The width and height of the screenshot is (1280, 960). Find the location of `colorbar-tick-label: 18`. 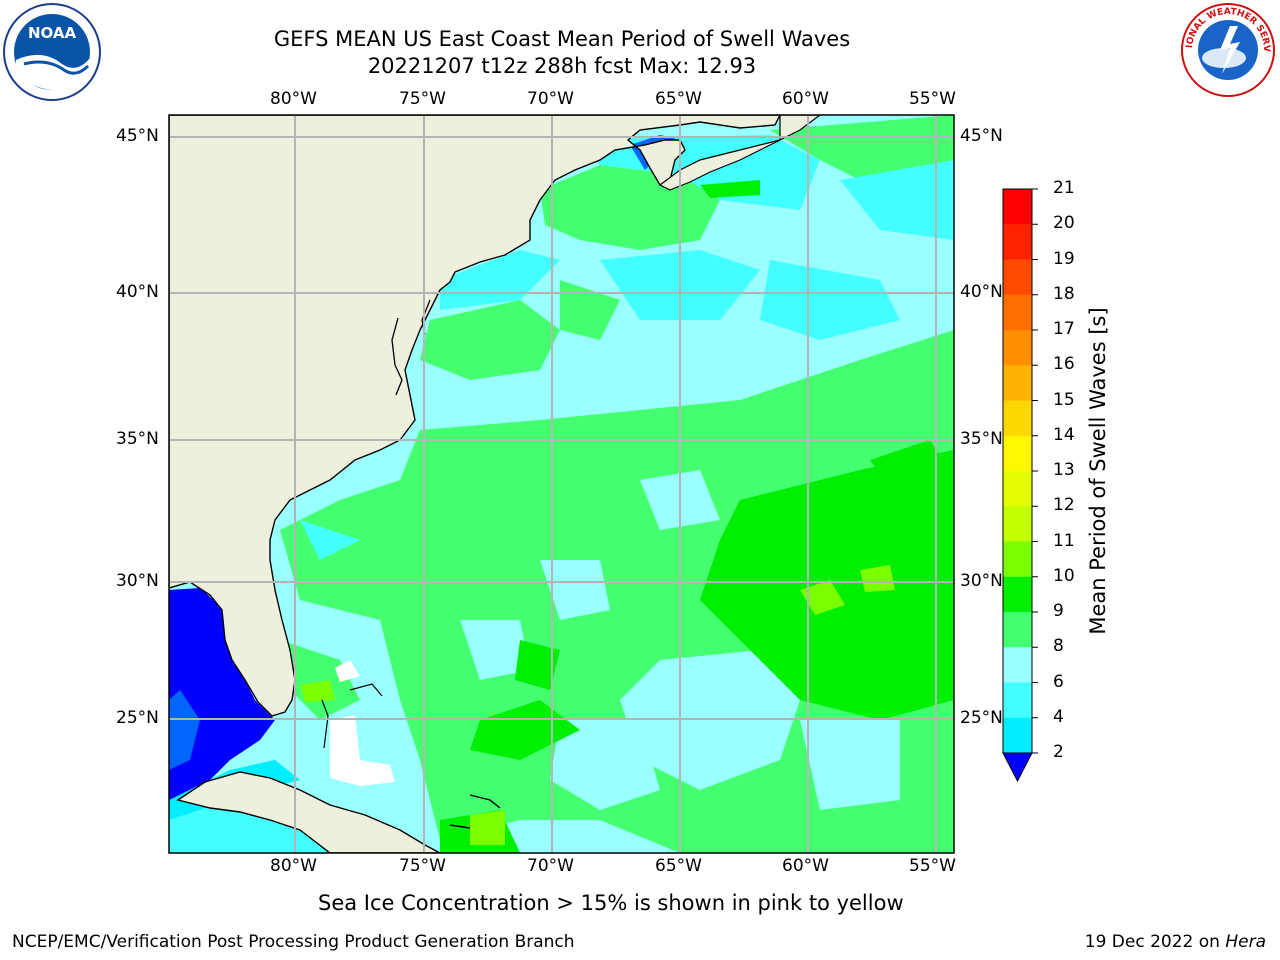

colorbar-tick-label: 18 is located at coordinates (1064, 293).